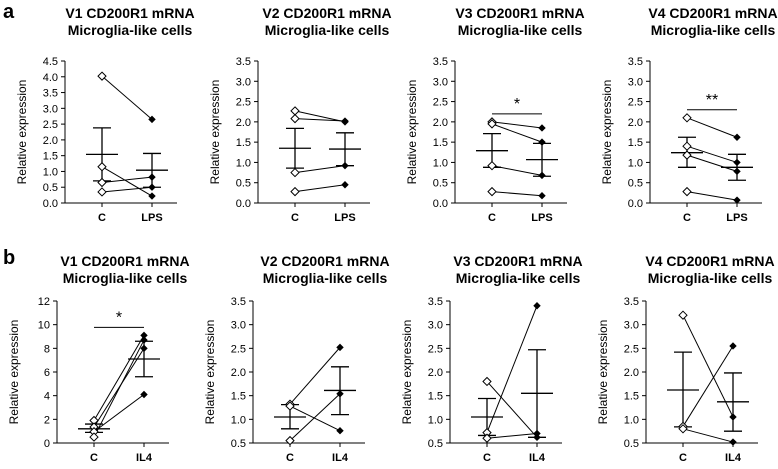 The width and height of the screenshot is (778, 469). I want to click on significance-marker: *, so click(119, 317).